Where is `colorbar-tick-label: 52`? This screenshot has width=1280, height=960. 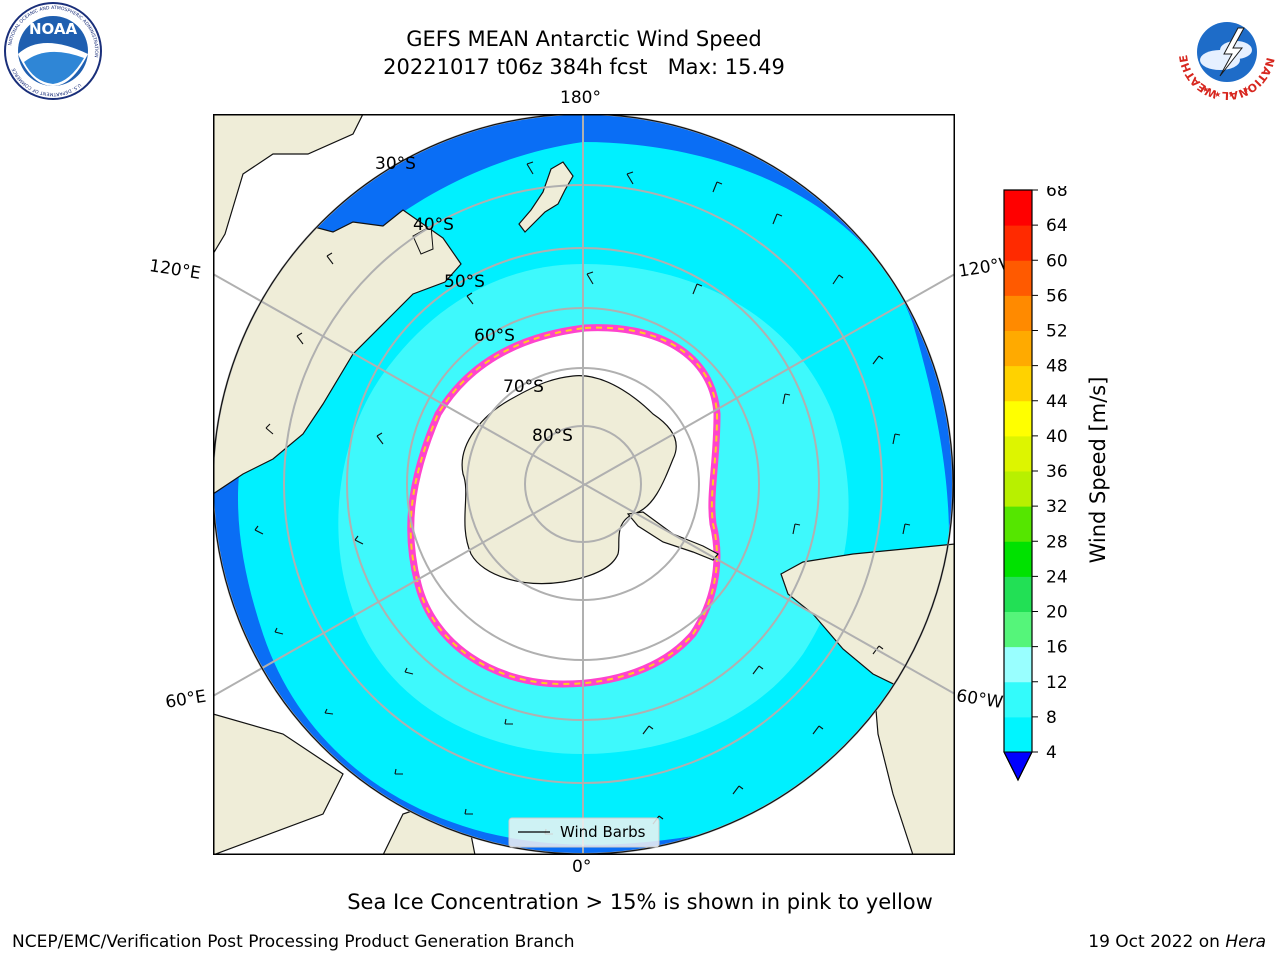
colorbar-tick-label: 52 is located at coordinates (1057, 332).